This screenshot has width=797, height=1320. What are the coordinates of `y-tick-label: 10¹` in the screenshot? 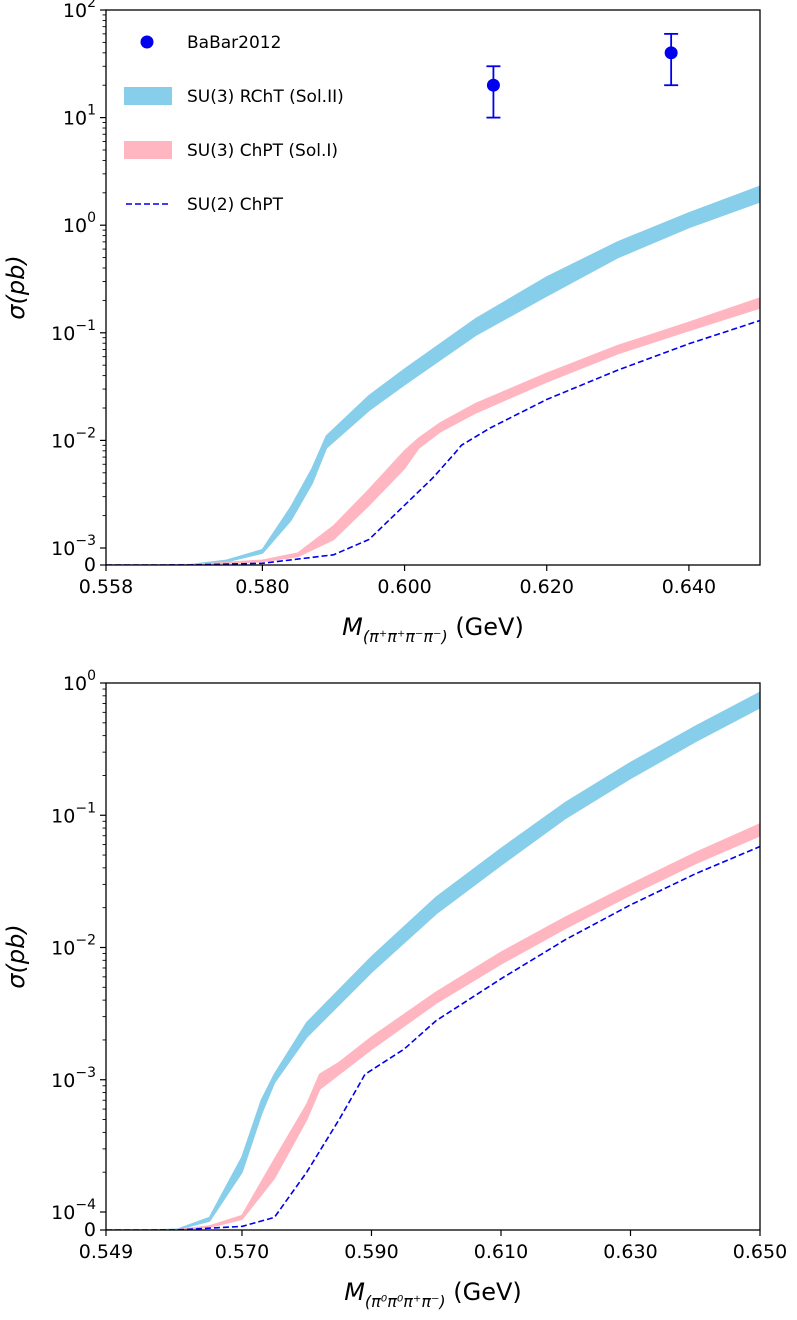 It's located at (79, 116).